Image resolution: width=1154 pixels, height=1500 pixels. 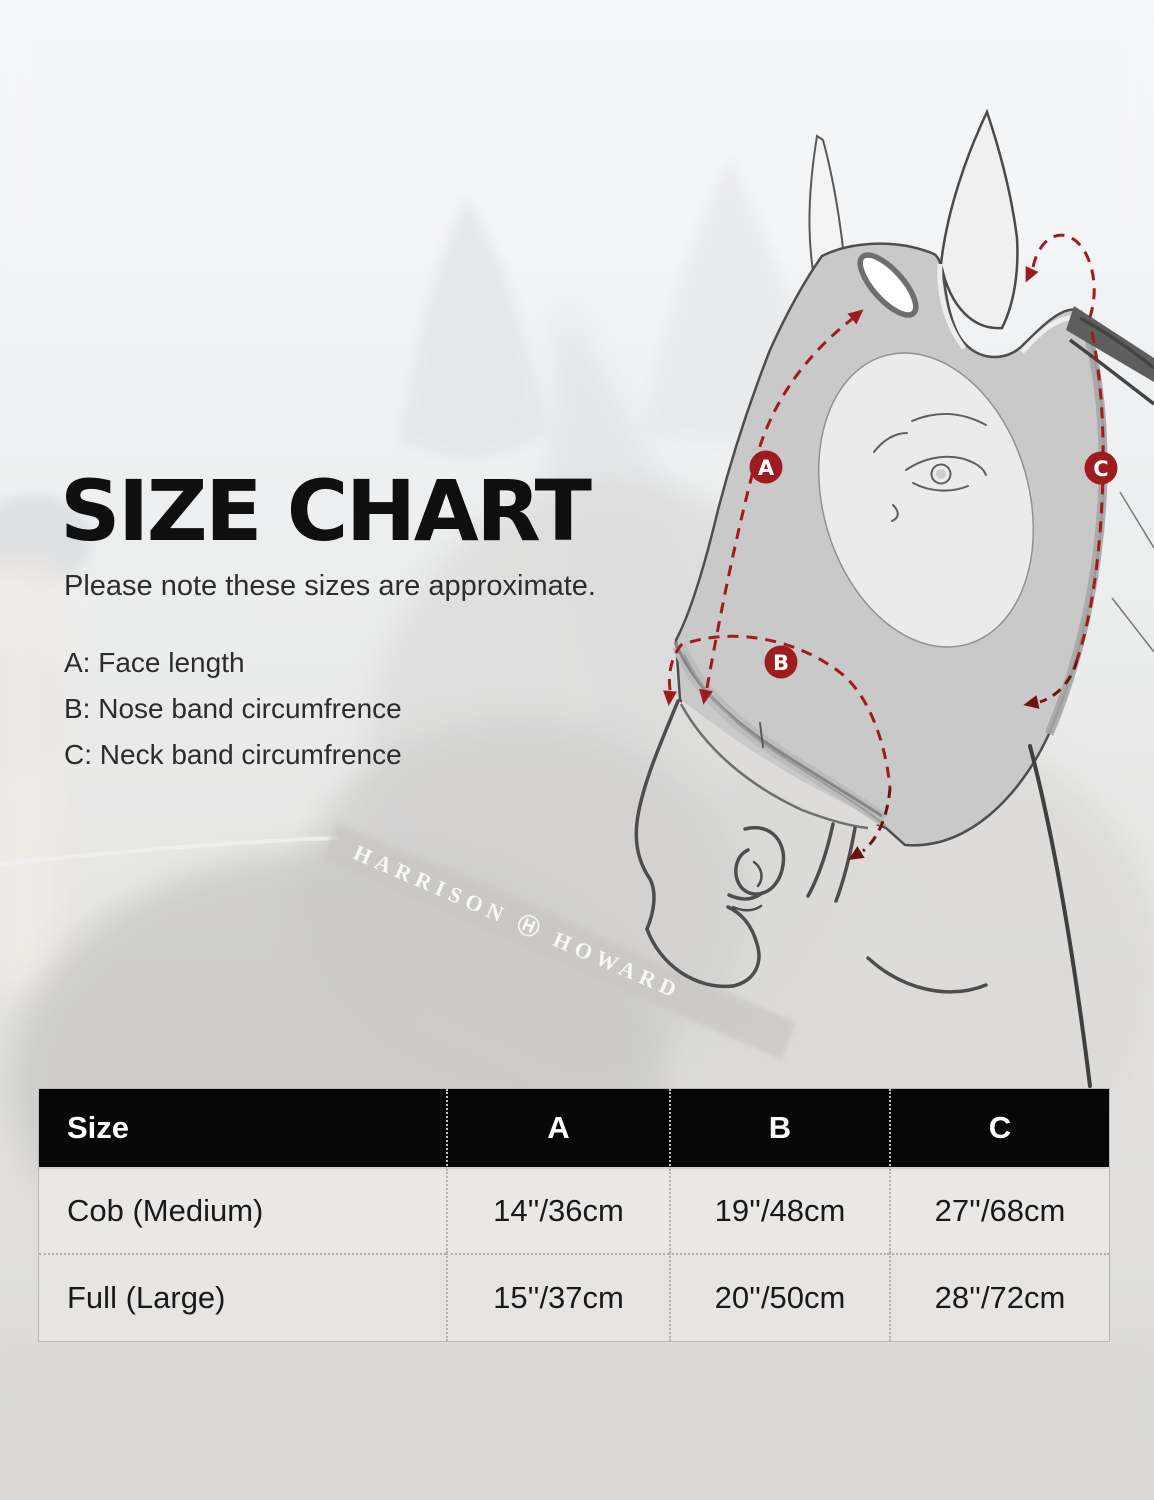 I want to click on nose-opening, so click(x=783, y=764).